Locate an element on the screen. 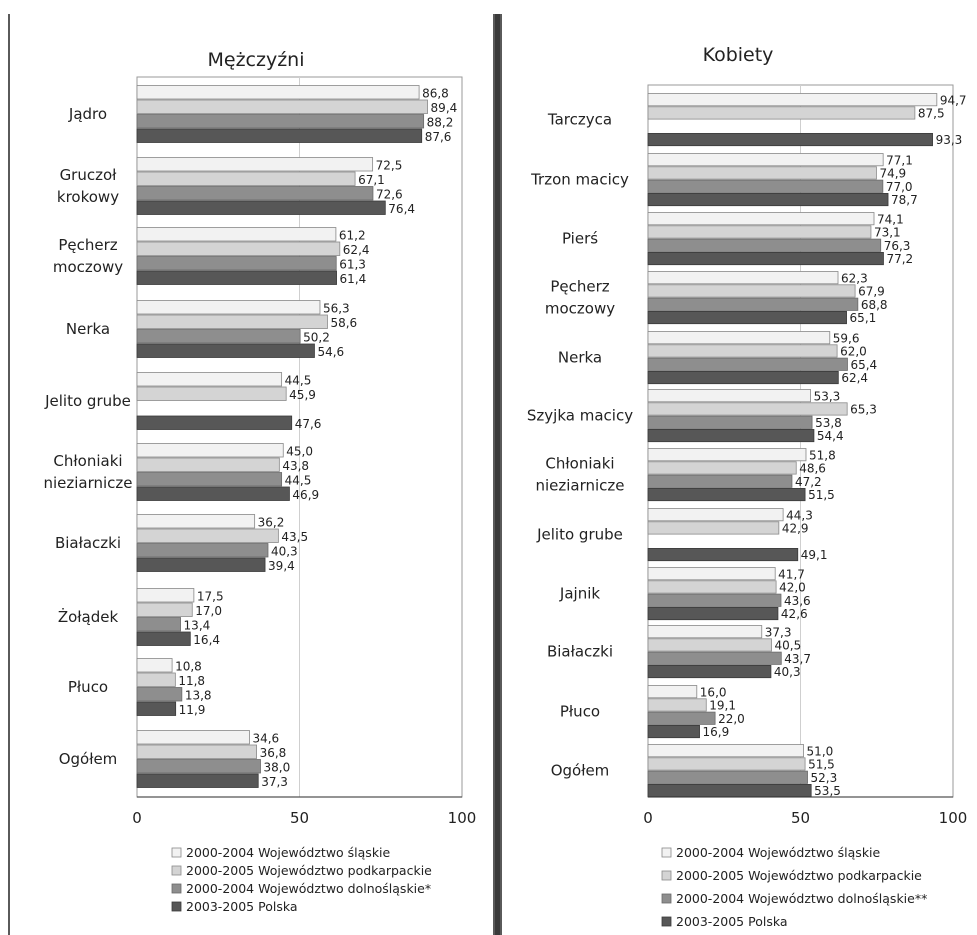 Image resolution: width=977 pixels, height=935 pixels. data-label: 54,6 is located at coordinates (330, 352).